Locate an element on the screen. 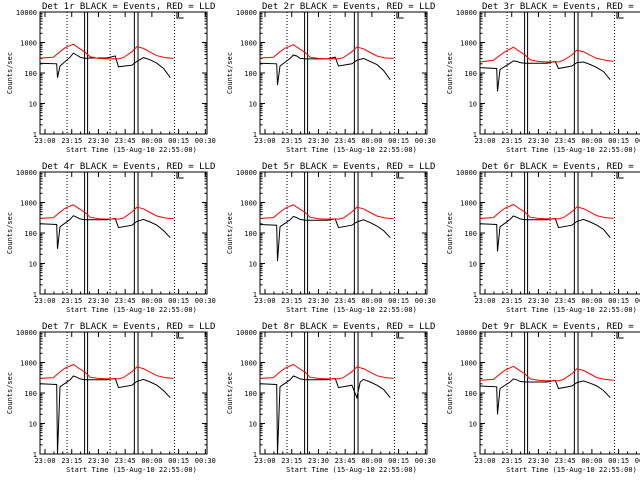 This screenshot has width=640, height=480. chart-title: Det 3r BLACK = Events, RED = LLD is located at coordinates (561, 7).